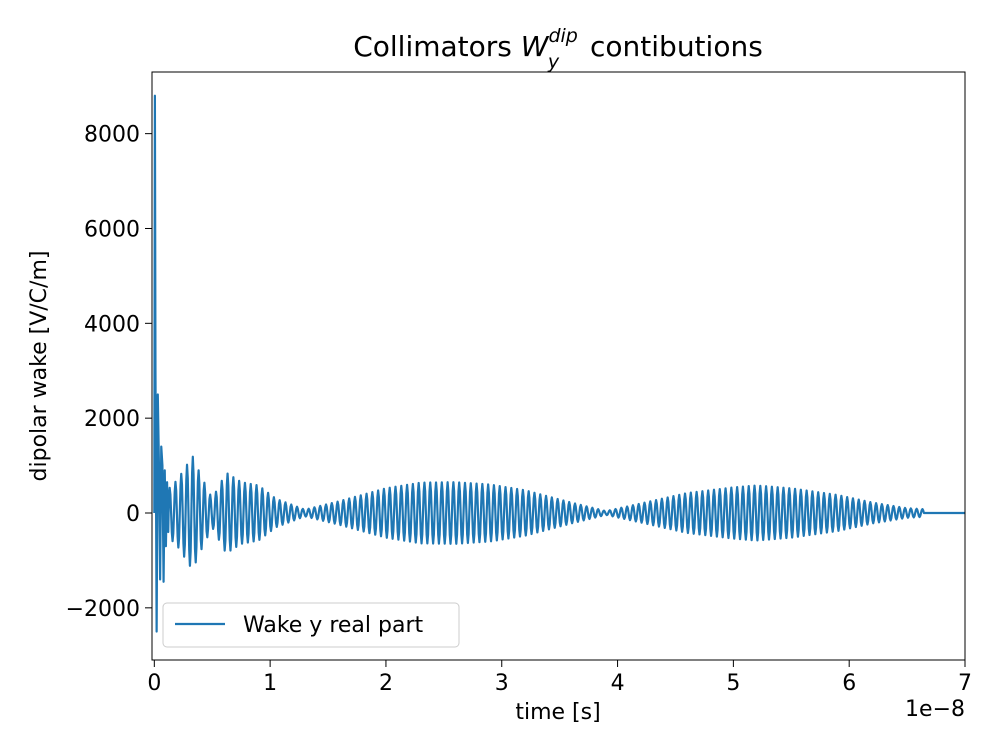 This screenshot has width=1000, height=750. I want to click on chart-title-subscript: y, so click(553, 62).